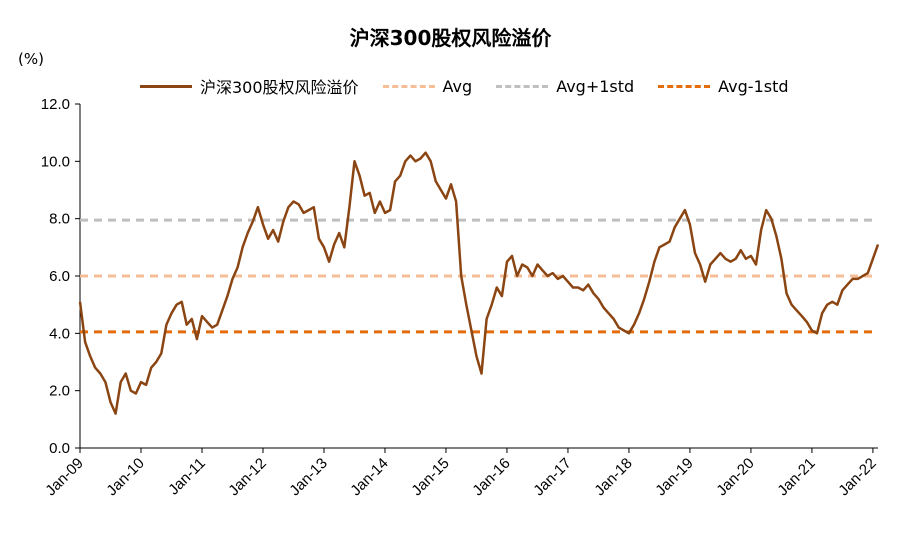 The image size is (901, 550). Describe the element at coordinates (59, 219) in the screenshot. I see `y-tick-label: 8.0` at that location.